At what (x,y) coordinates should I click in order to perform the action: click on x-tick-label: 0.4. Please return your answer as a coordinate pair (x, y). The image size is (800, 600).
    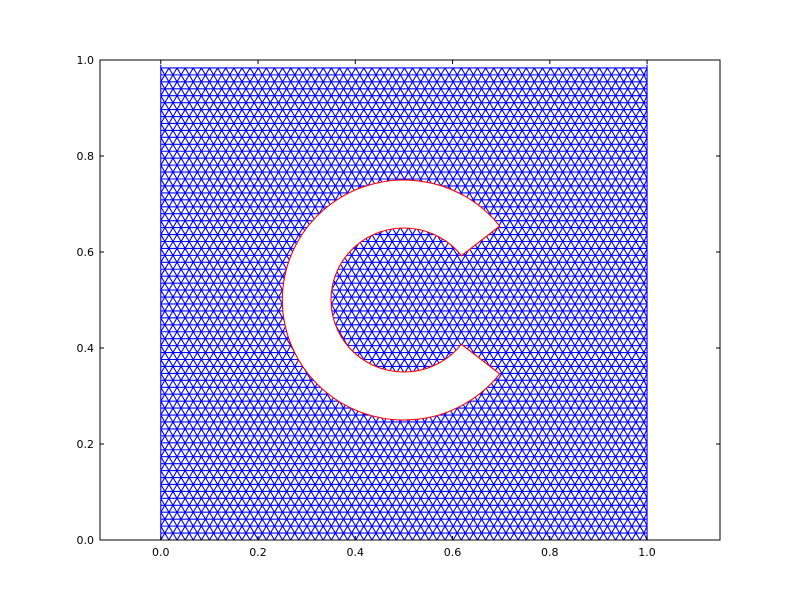
    Looking at the image, I should click on (356, 552).